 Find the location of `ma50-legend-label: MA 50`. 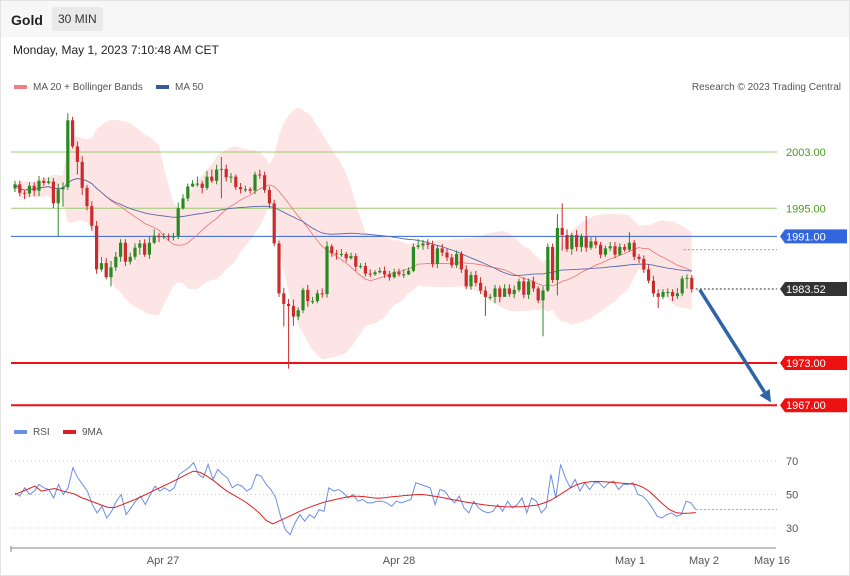

ma50-legend-label: MA 50 is located at coordinates (189, 87).